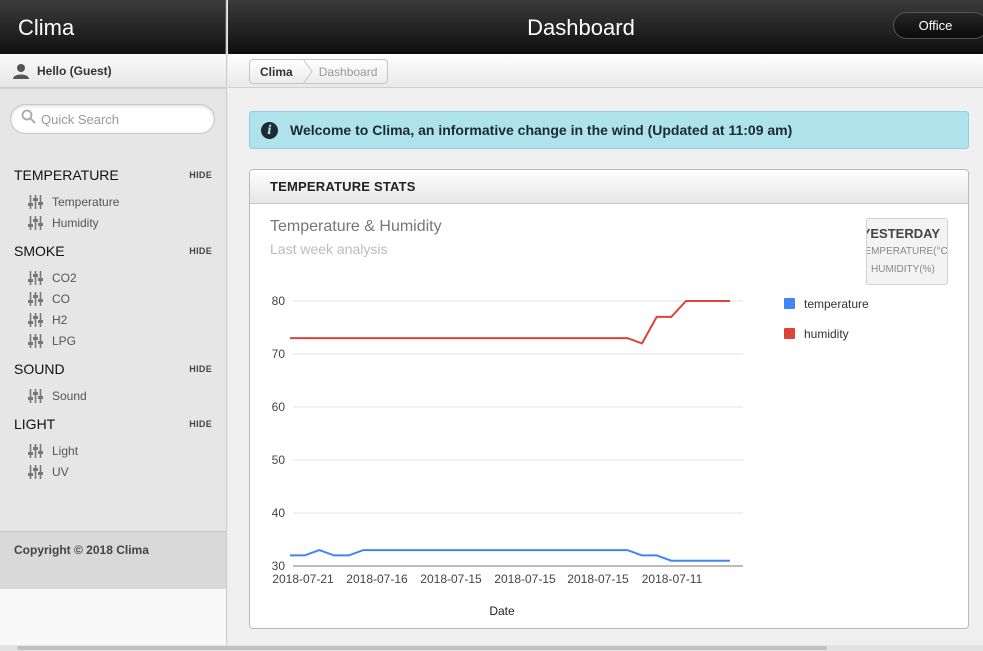 This screenshot has height=651, width=983. What do you see at coordinates (826, 334) in the screenshot?
I see `legend-label-humidity: humidity` at bounding box center [826, 334].